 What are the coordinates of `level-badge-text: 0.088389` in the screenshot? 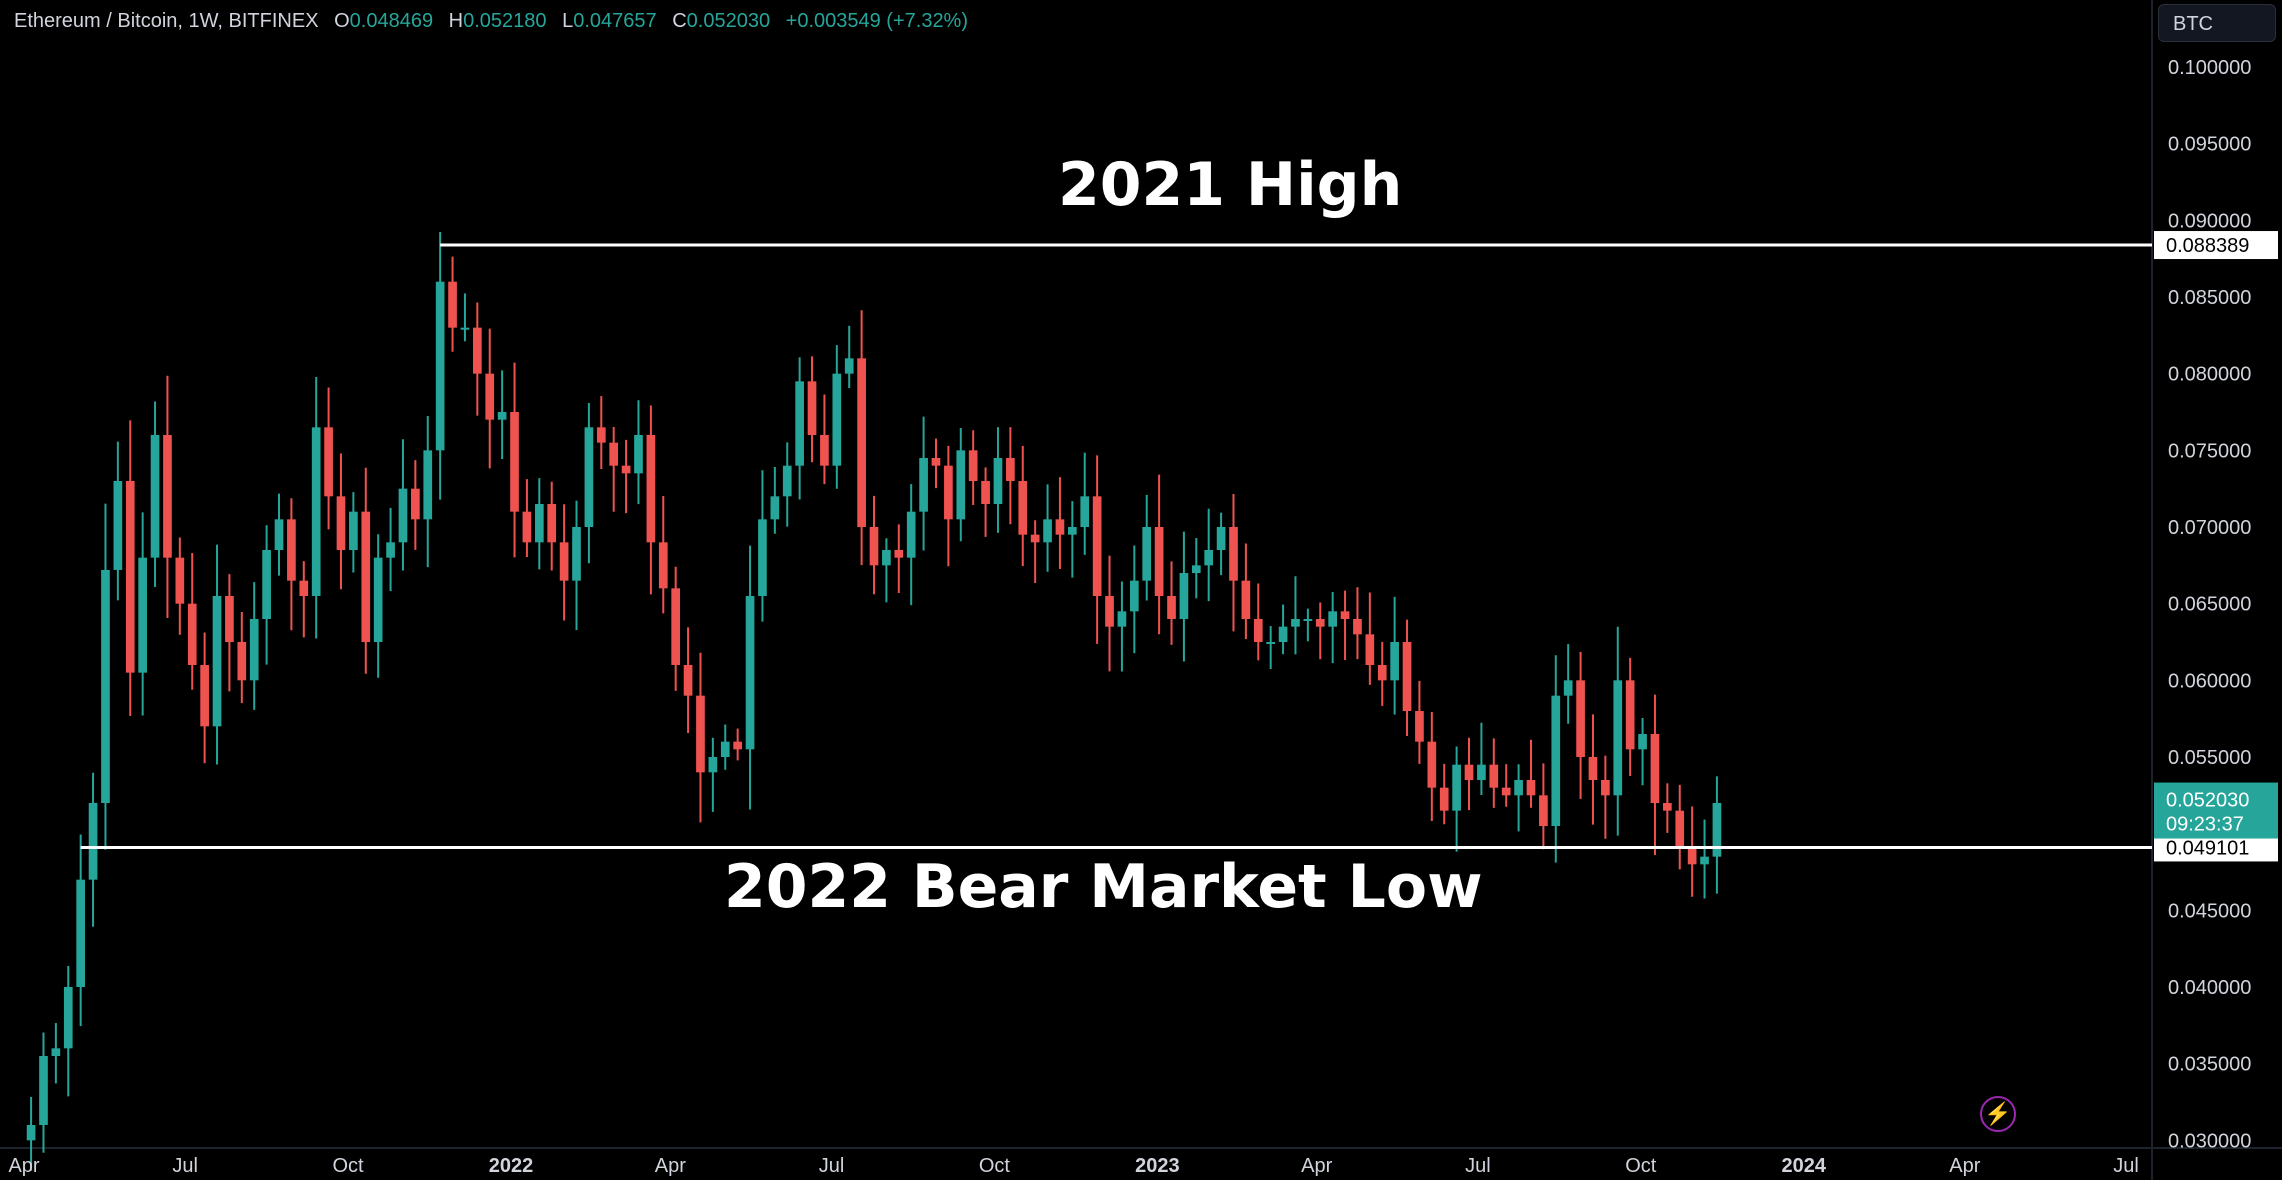 It's located at (2207, 246).